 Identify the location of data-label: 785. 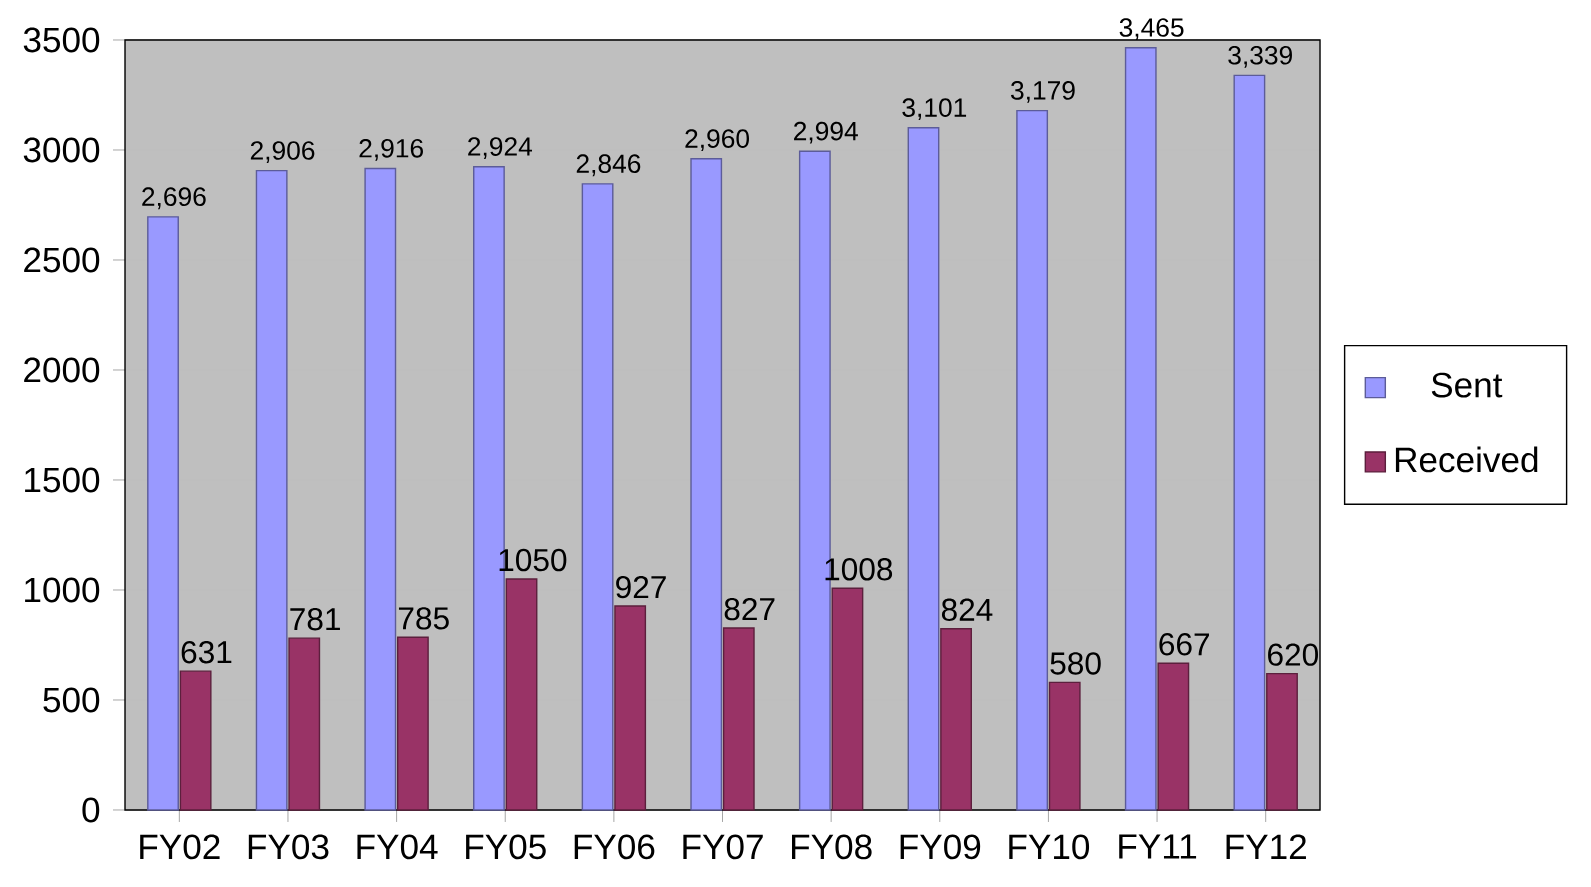
(423, 618).